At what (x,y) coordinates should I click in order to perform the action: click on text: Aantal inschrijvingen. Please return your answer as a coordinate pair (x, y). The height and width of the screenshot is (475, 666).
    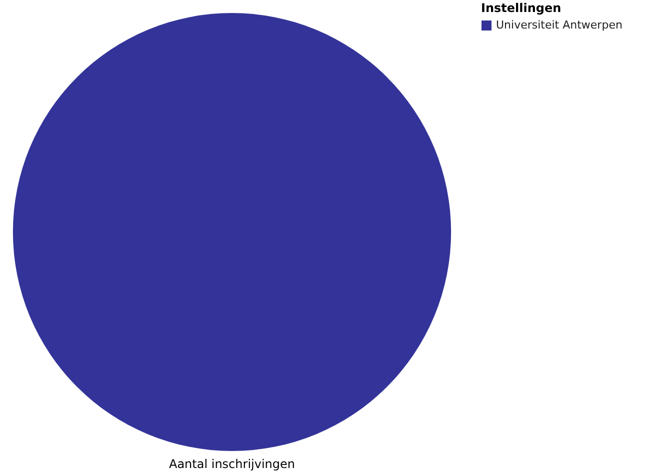
    Looking at the image, I should click on (232, 464).